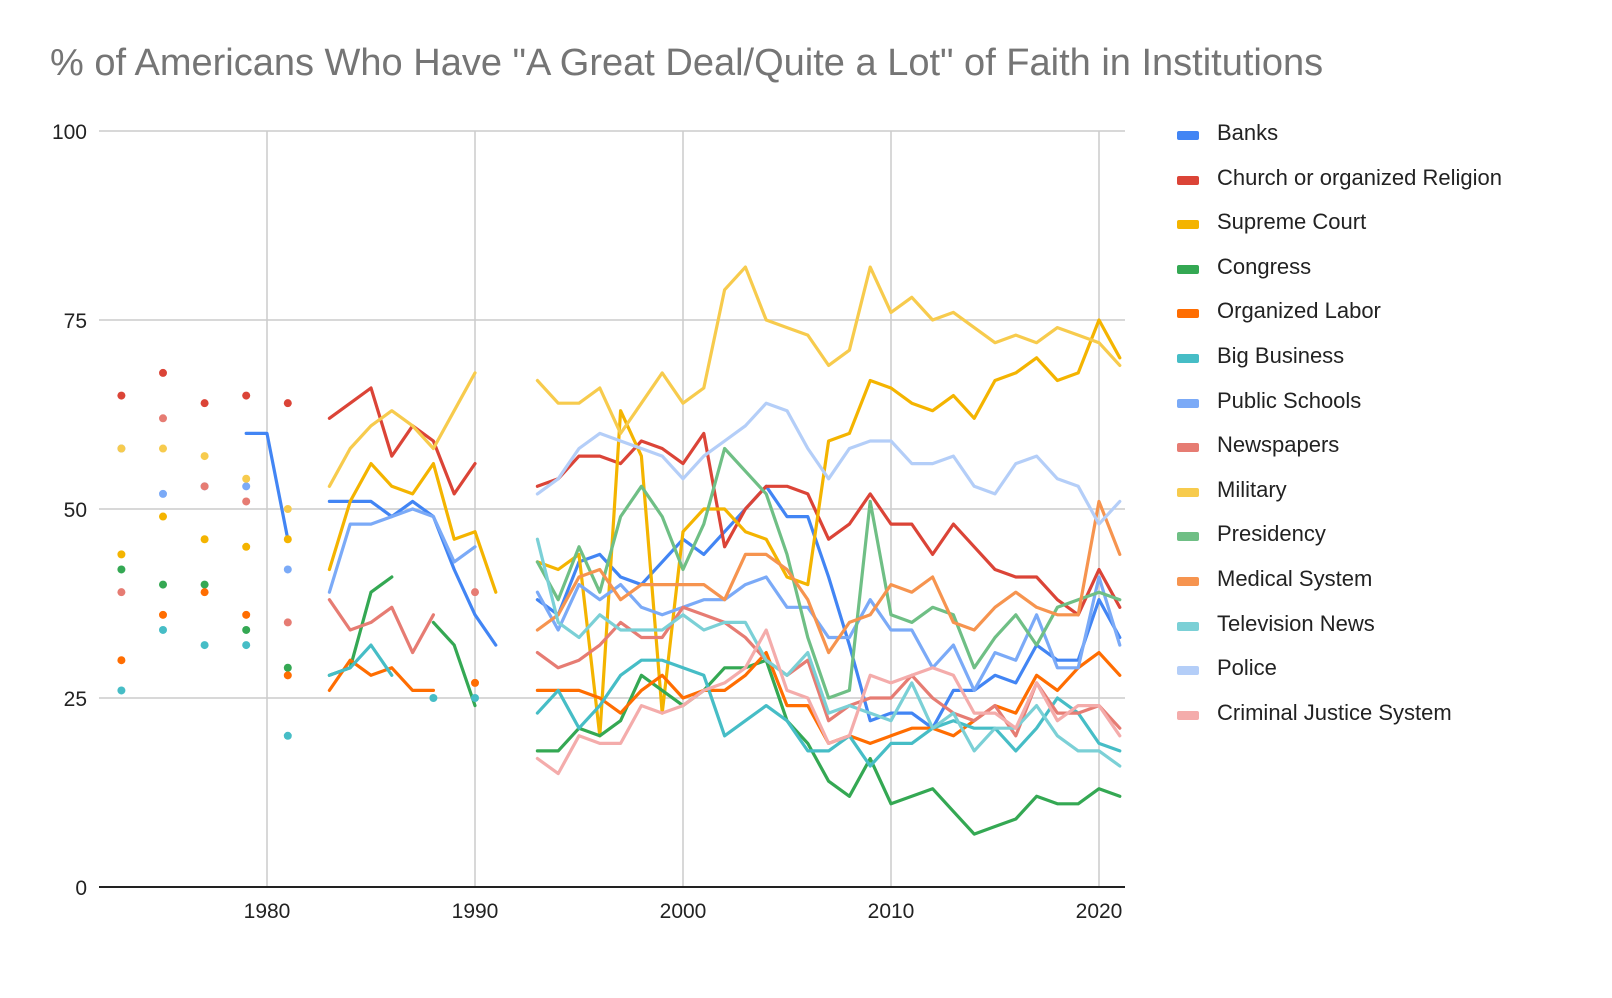 Image resolution: width=1612 pixels, height=998 pixels. I want to click on y-tick-label: 25, so click(75, 699).